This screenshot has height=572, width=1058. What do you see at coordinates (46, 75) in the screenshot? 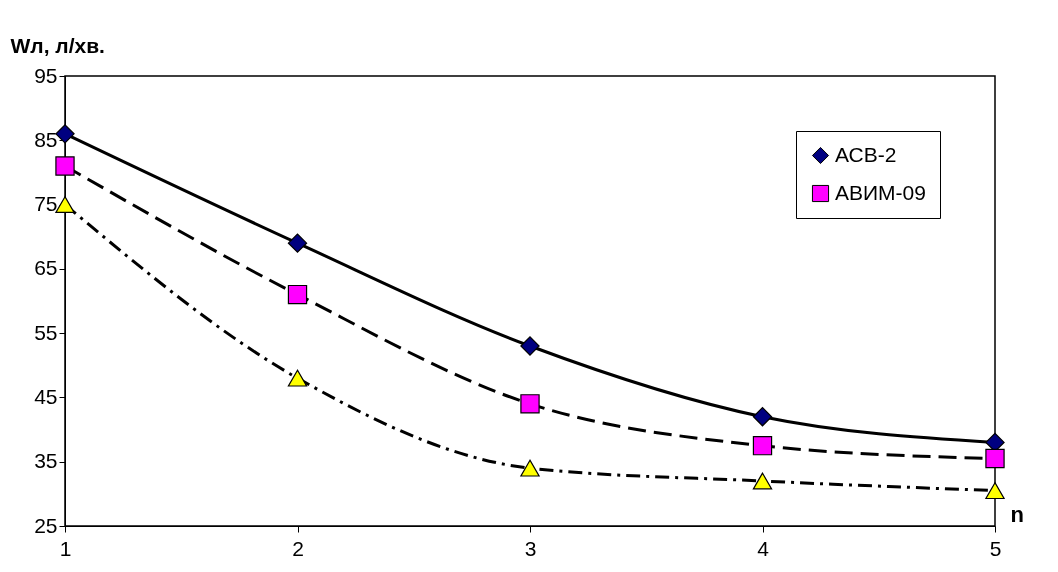
I see `y-tick-label: 95` at bounding box center [46, 75].